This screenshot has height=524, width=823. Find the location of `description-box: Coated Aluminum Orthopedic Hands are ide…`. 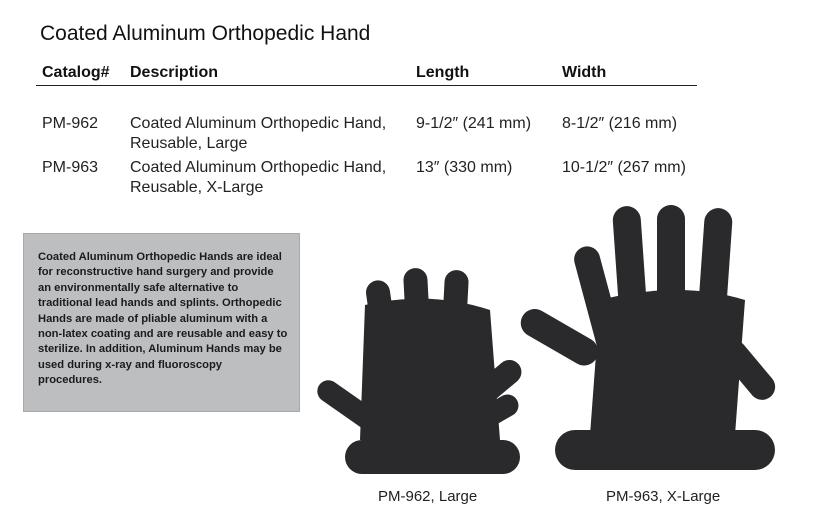

description-box: Coated Aluminum Orthopedic Hands are ide… is located at coordinates (161, 322).